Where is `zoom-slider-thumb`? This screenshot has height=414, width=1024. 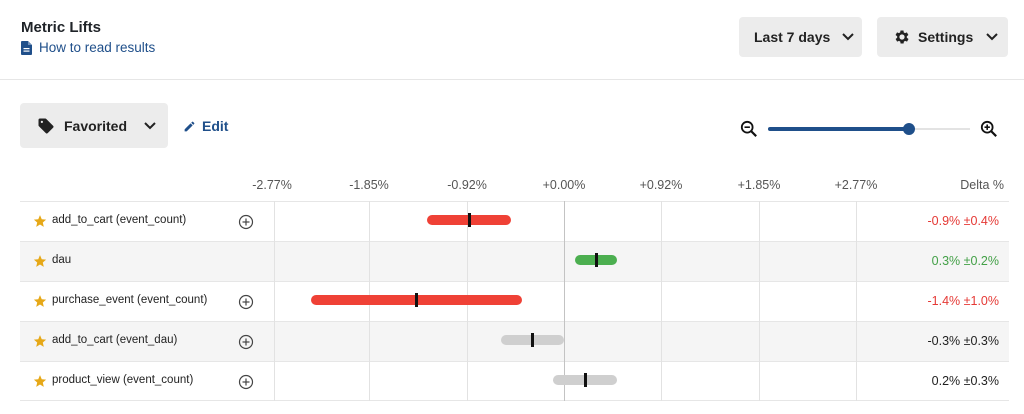 zoom-slider-thumb is located at coordinates (909, 129).